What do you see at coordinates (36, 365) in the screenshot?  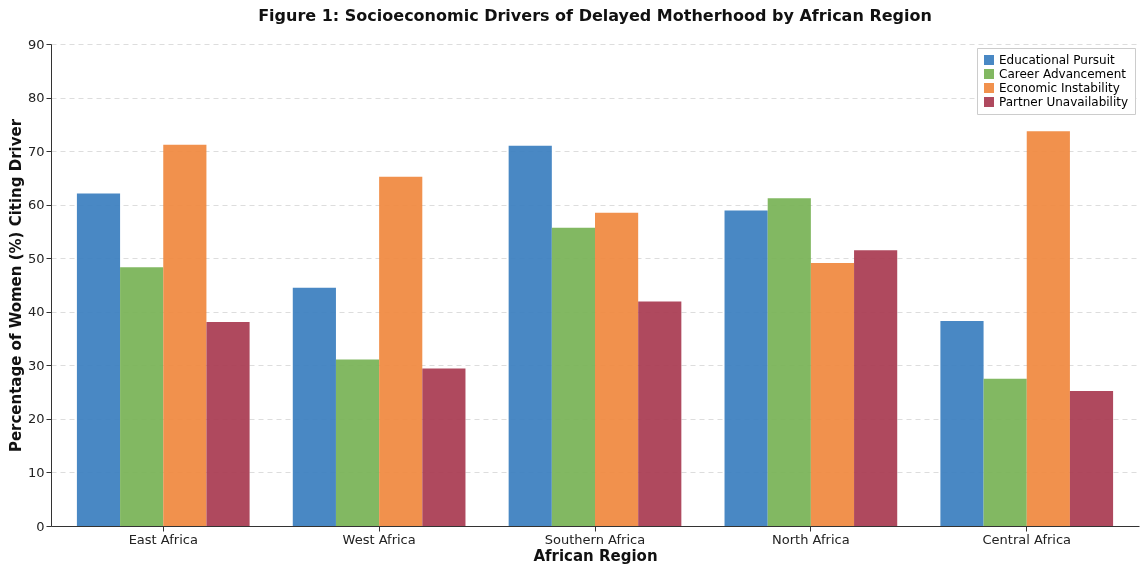 I see `y-tick-label: 30` at bounding box center [36, 365].